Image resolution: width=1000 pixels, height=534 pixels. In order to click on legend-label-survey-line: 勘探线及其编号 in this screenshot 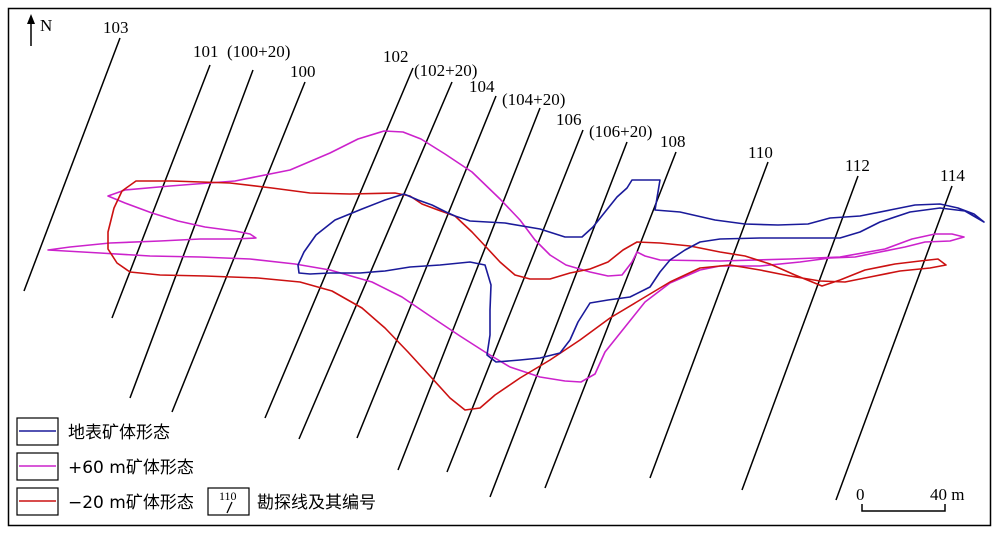, I will do `click(316, 503)`.